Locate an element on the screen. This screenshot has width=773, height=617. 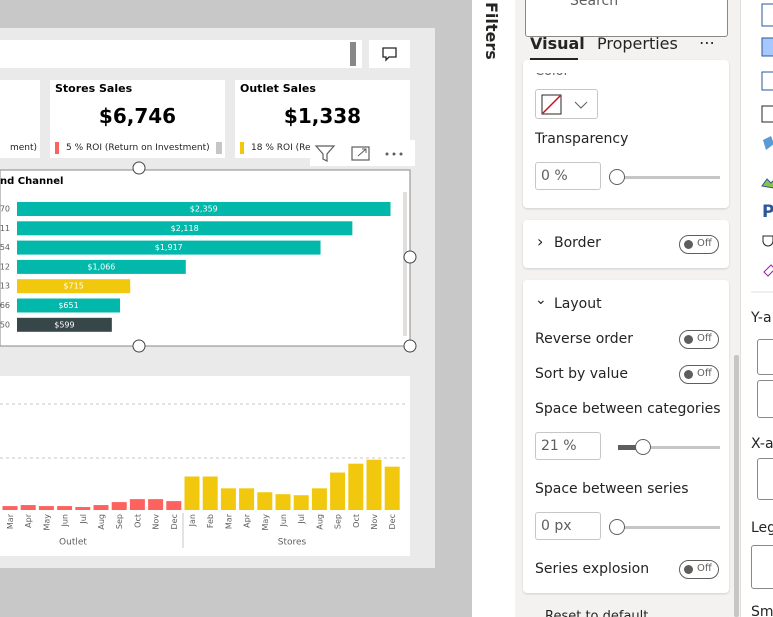
chart-title: nd Channel is located at coordinates (31, 181).